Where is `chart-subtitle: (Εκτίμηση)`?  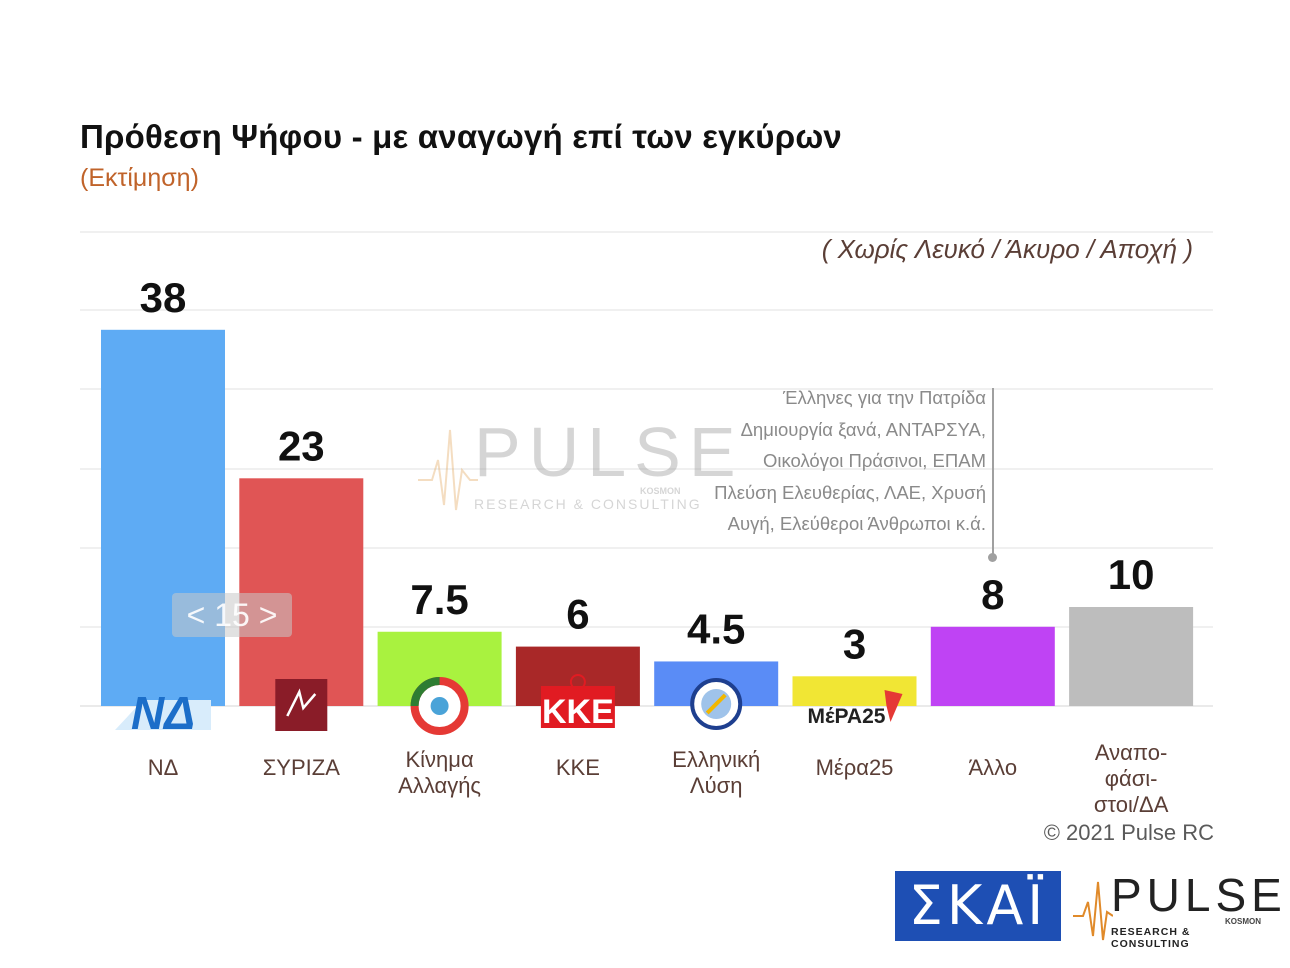
chart-subtitle: (Εκτίμηση) is located at coordinates (139, 178).